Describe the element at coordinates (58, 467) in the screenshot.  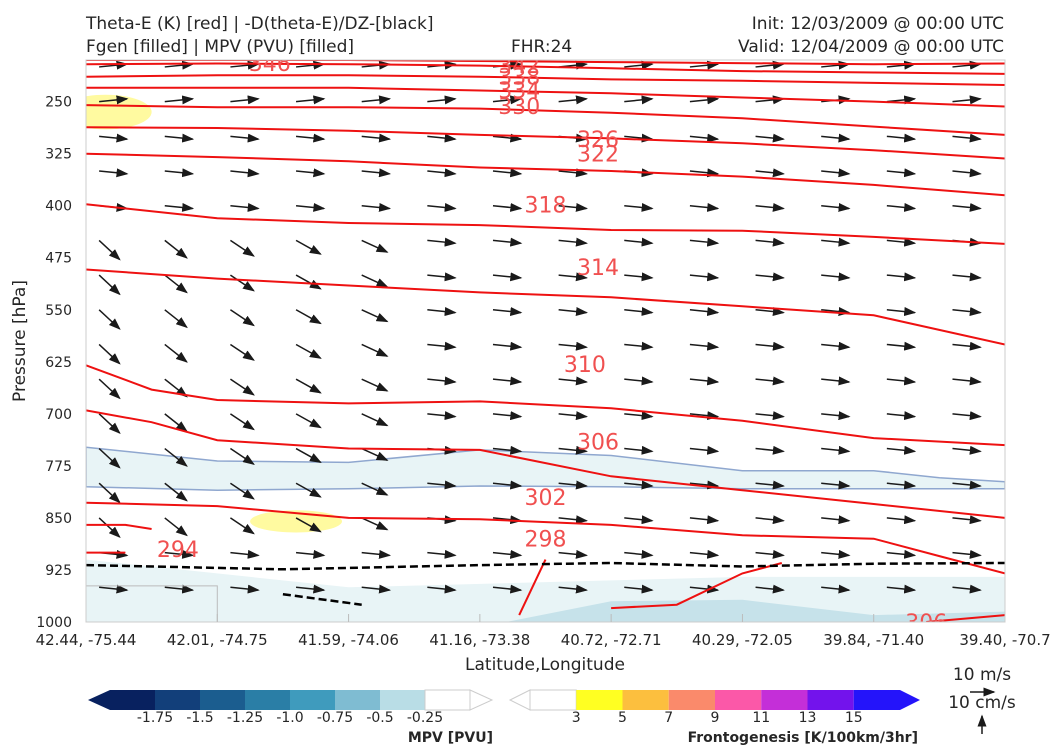
I see `y-tick-label: 775` at that location.